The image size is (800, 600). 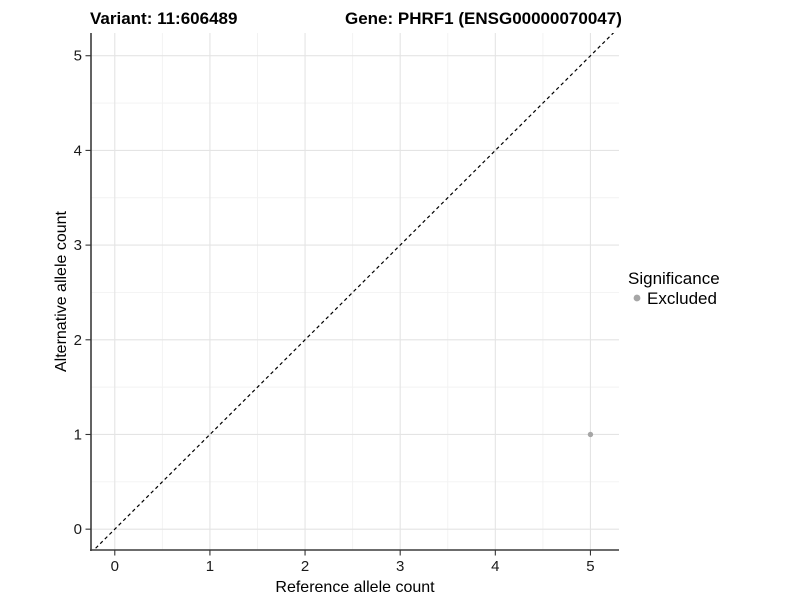 What do you see at coordinates (305, 566) in the screenshot?
I see `x-tick-label: 2` at bounding box center [305, 566].